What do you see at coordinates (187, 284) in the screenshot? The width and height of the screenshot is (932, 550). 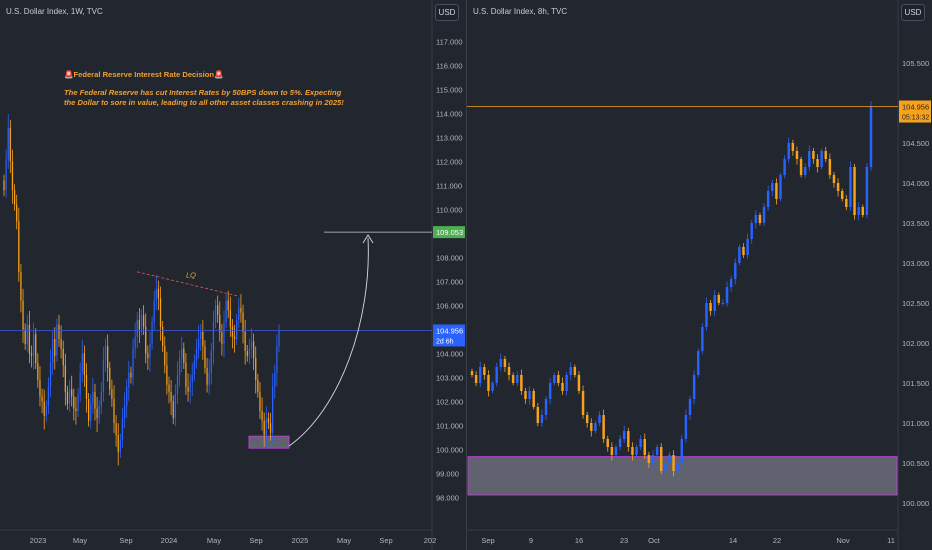 I see `liquidity-line` at bounding box center [187, 284].